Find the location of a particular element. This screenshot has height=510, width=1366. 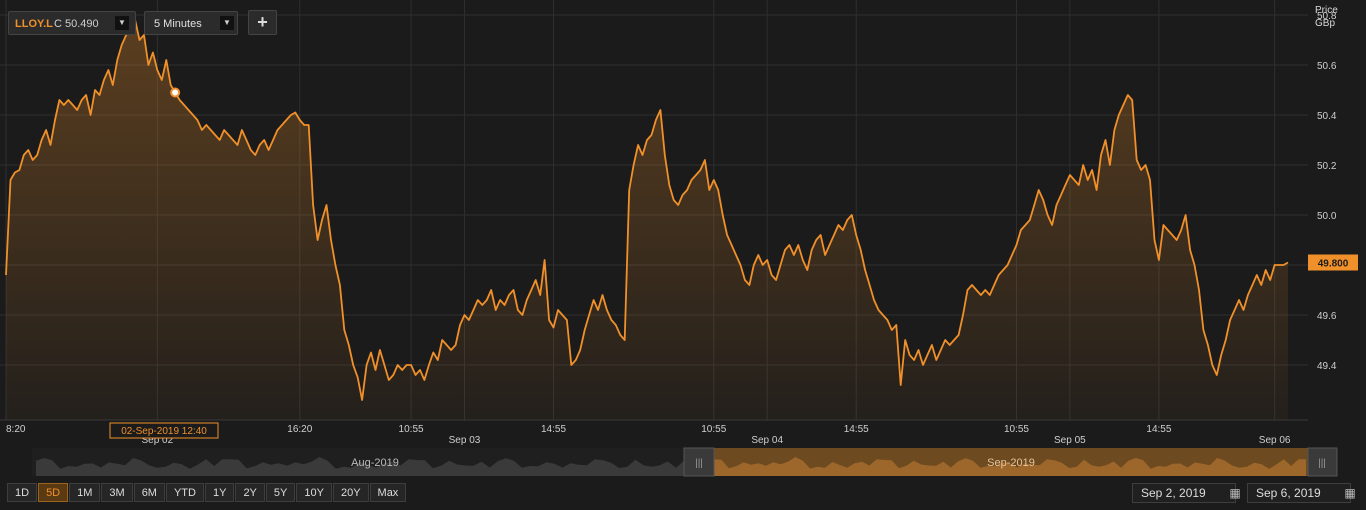

x-tick-label: 16:20 is located at coordinates (299, 429).